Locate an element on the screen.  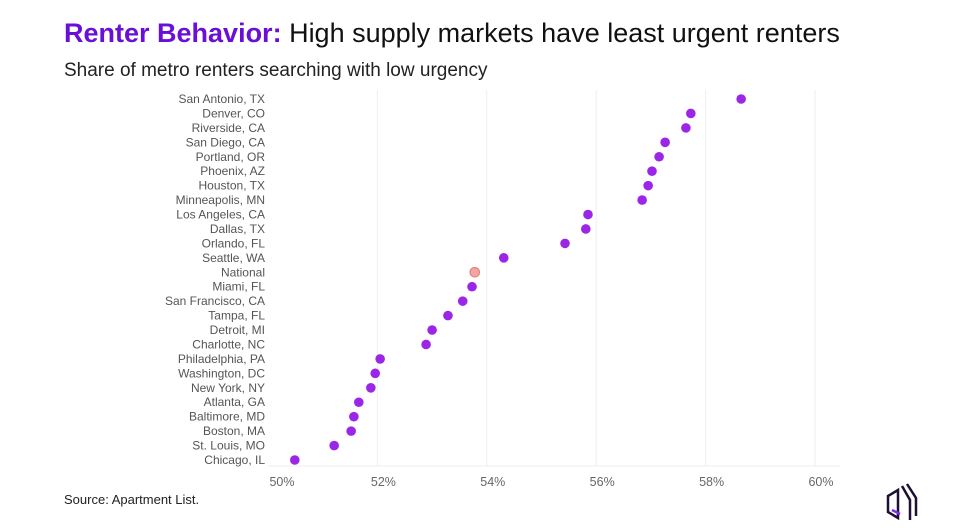
category-label: Detroit, MI is located at coordinates (237, 330).